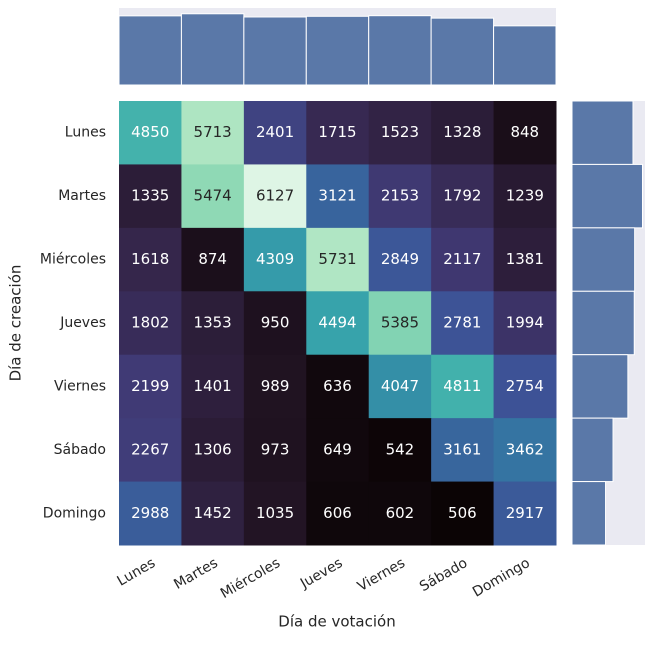 This screenshot has width=655, height=645. I want to click on cell-label: 1792, so click(462, 196).